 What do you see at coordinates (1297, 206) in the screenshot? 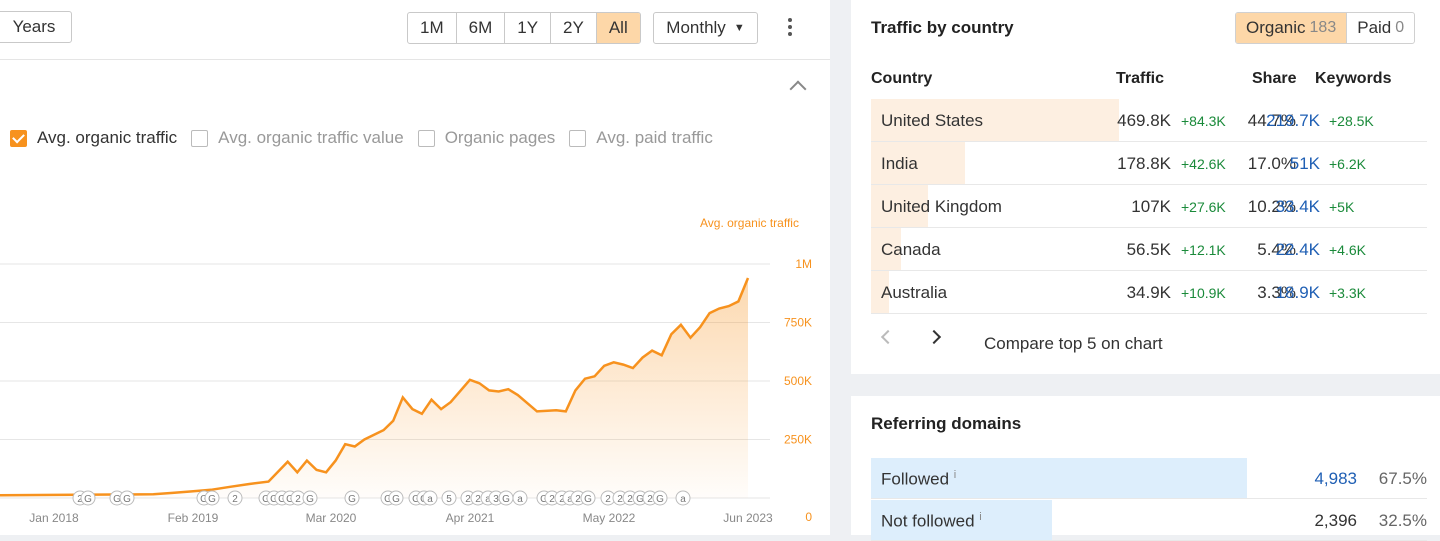
I see `keywords-value: 33.4K` at bounding box center [1297, 206].